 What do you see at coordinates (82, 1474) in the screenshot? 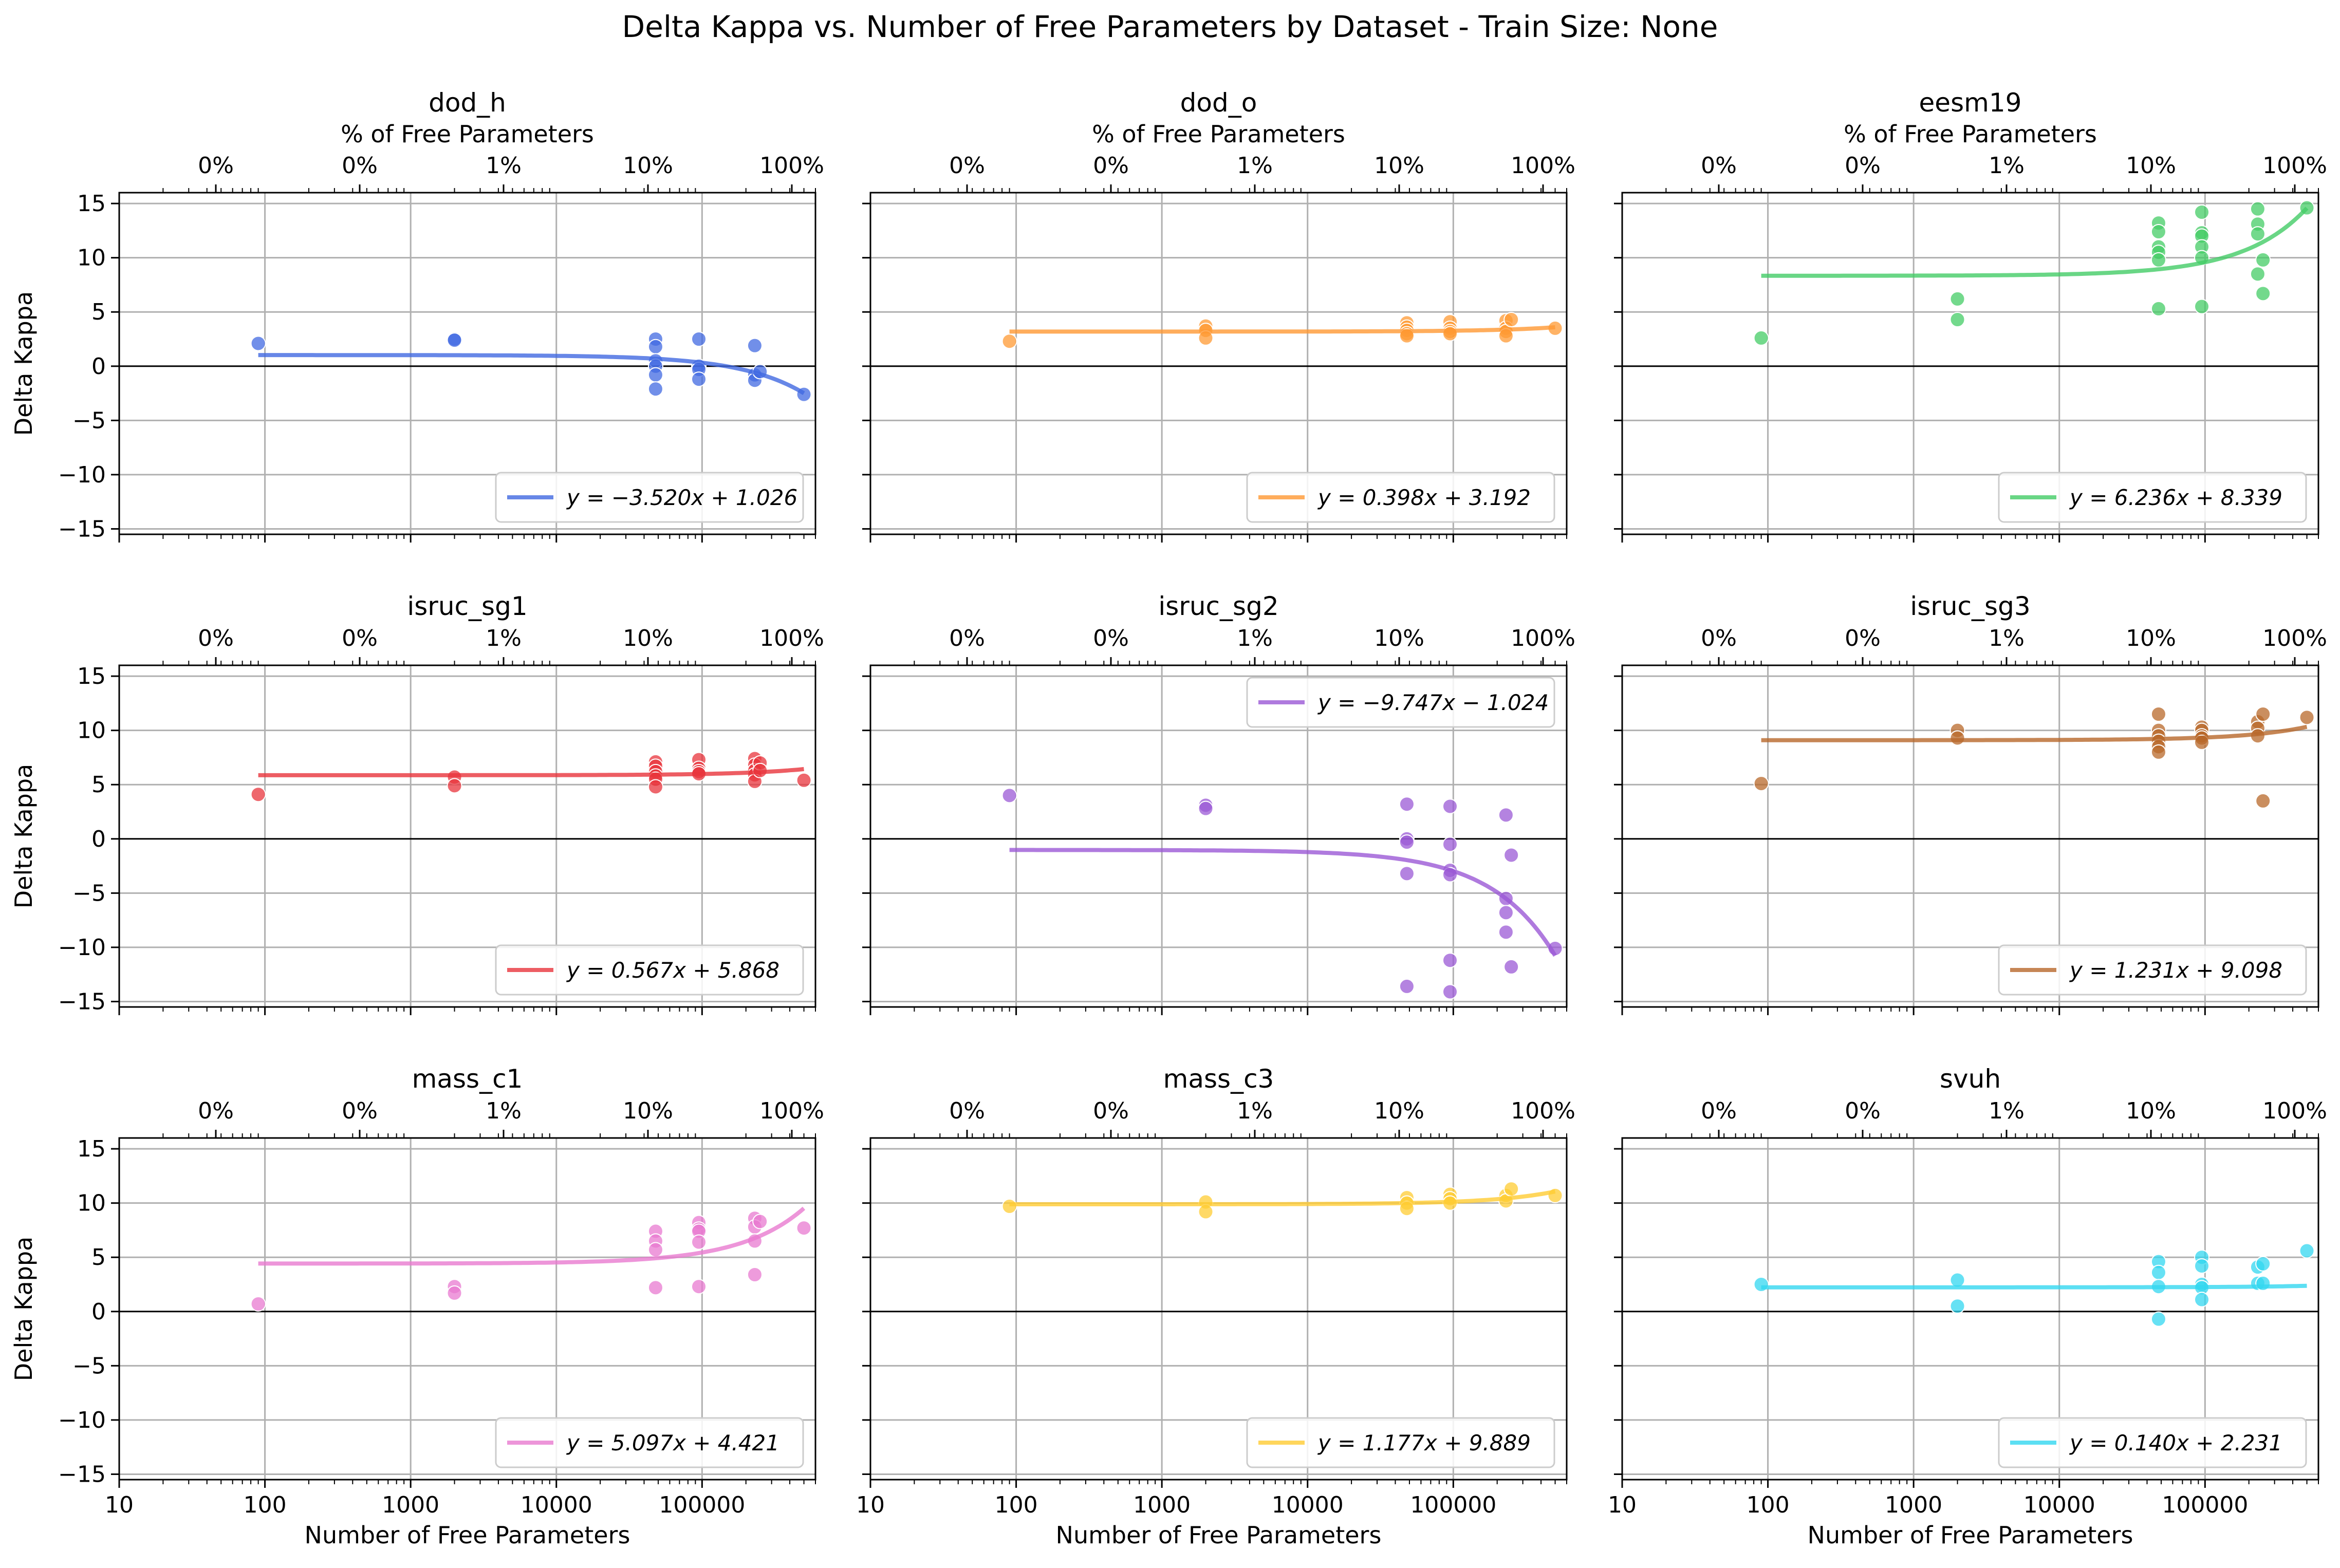
I see `y-tick-label: −15` at bounding box center [82, 1474].